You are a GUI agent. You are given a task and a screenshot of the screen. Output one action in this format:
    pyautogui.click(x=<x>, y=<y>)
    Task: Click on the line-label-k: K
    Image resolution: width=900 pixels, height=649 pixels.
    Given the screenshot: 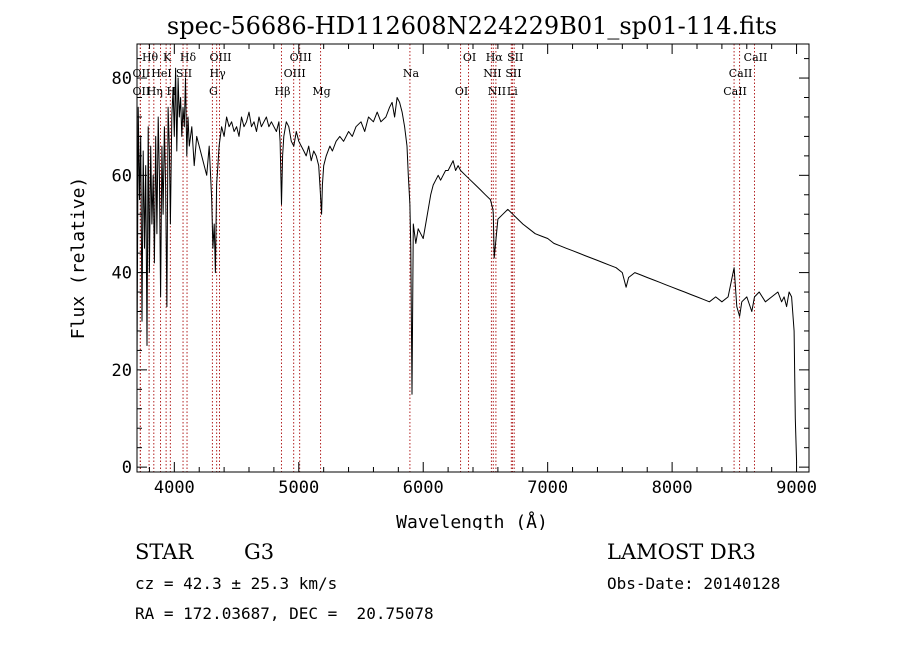 What is the action you would take?
    pyautogui.click(x=167, y=57)
    